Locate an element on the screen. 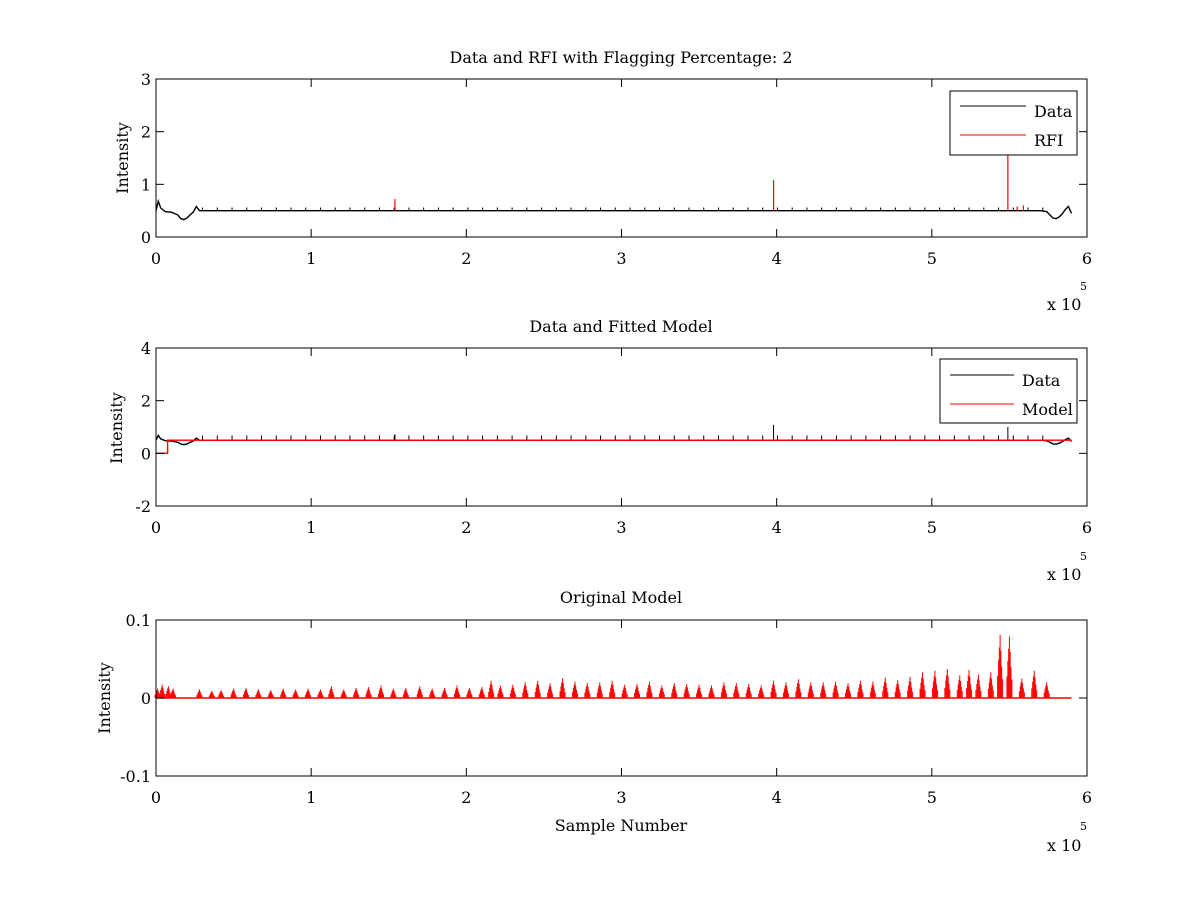  subplot-1-x-exponent: x 10 is located at coordinates (1064, 304).